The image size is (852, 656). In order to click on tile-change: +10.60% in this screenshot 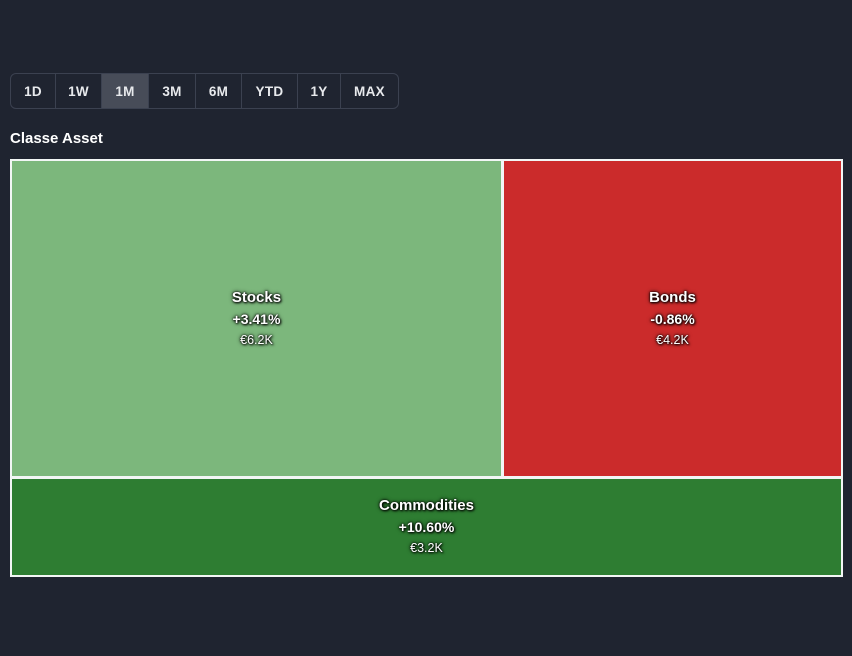, I will do `click(426, 527)`.